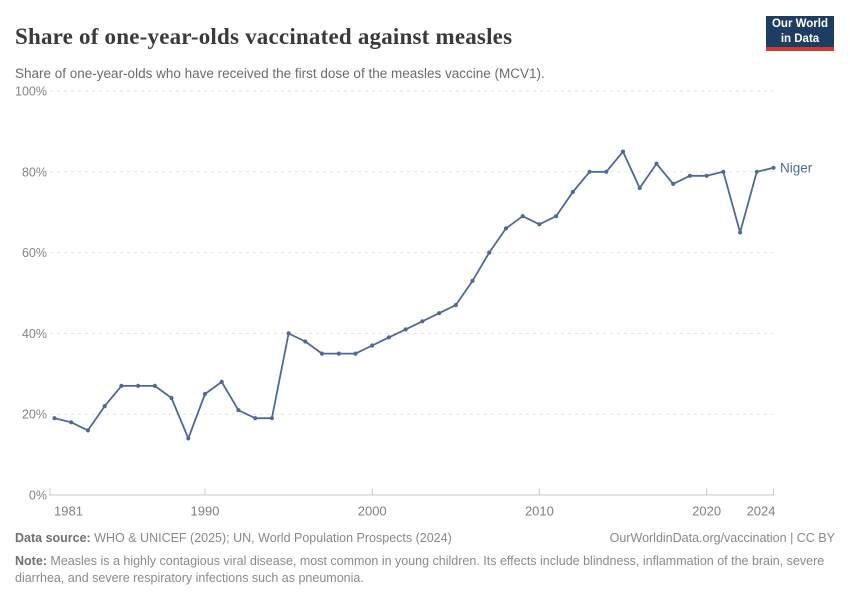  What do you see at coordinates (34, 334) in the screenshot?
I see `y-axis-tick-label: 40%` at bounding box center [34, 334].